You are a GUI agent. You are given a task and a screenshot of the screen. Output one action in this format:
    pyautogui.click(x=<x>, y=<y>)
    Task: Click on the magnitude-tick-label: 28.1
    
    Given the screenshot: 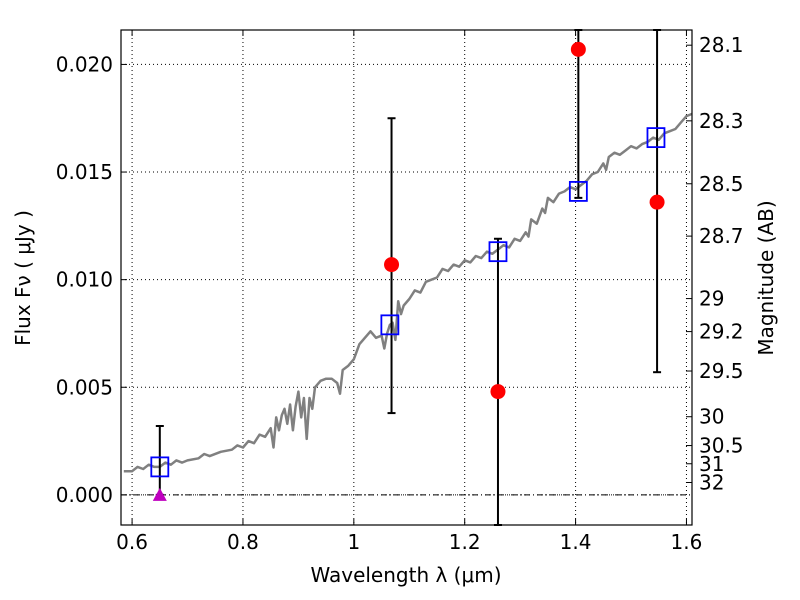 What is the action you would take?
    pyautogui.click(x=721, y=45)
    